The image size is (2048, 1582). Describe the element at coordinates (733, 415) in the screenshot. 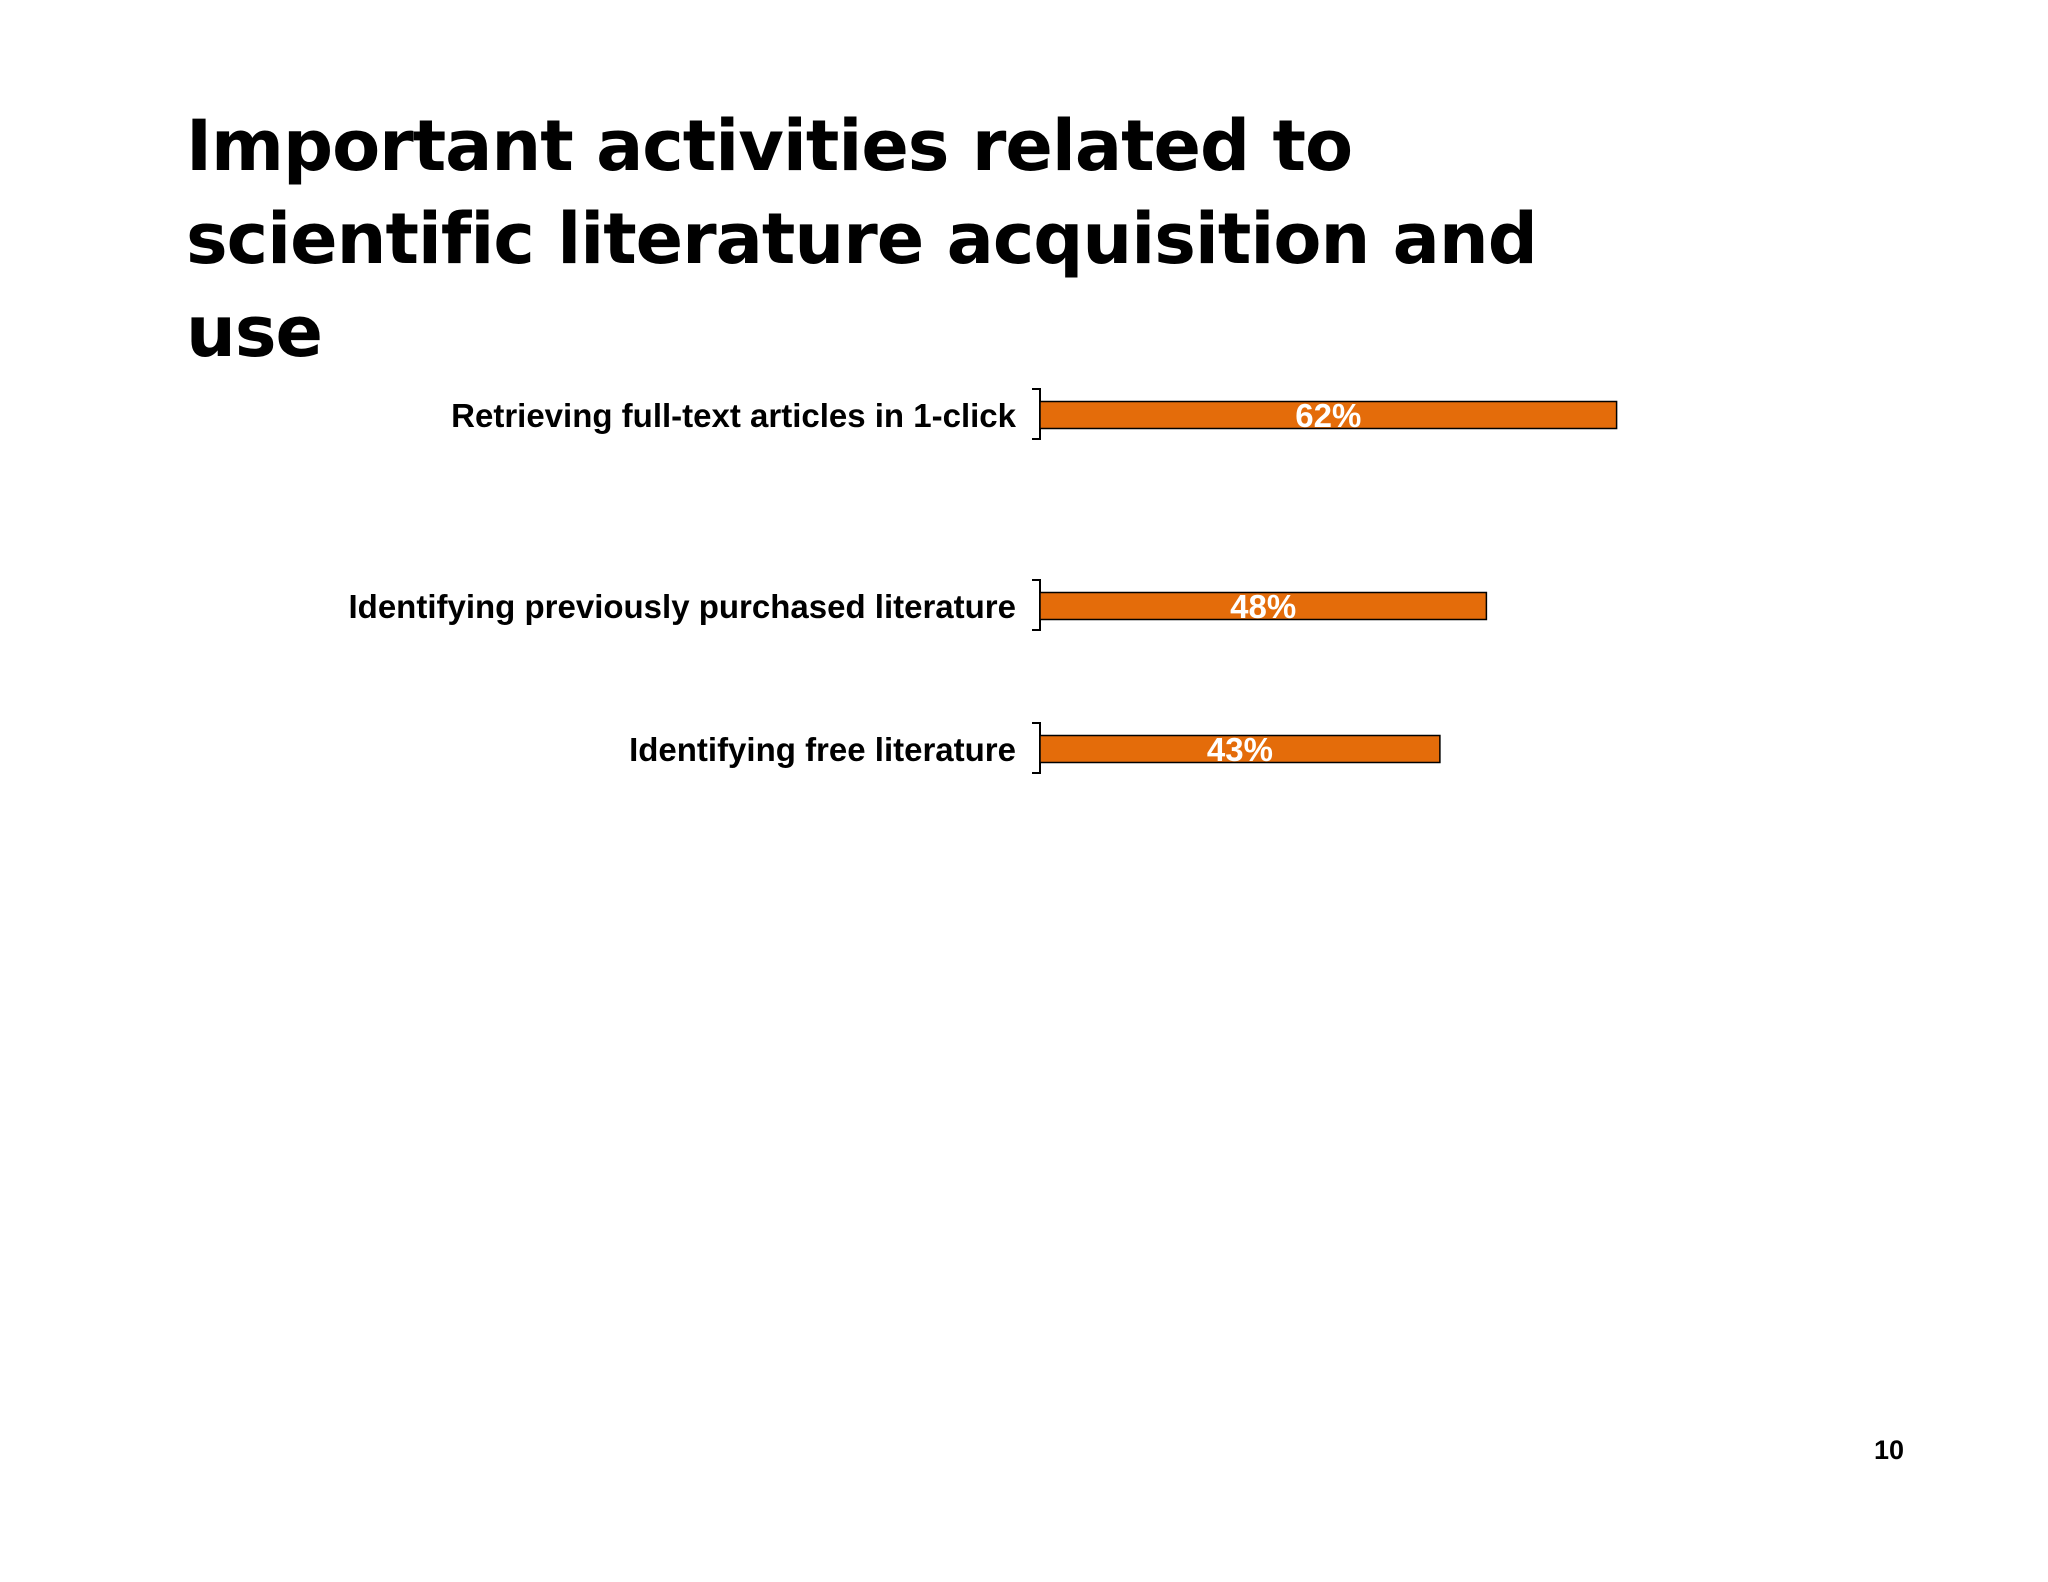

I see `category-label: Retrieving full-text articles in 1-click` at that location.